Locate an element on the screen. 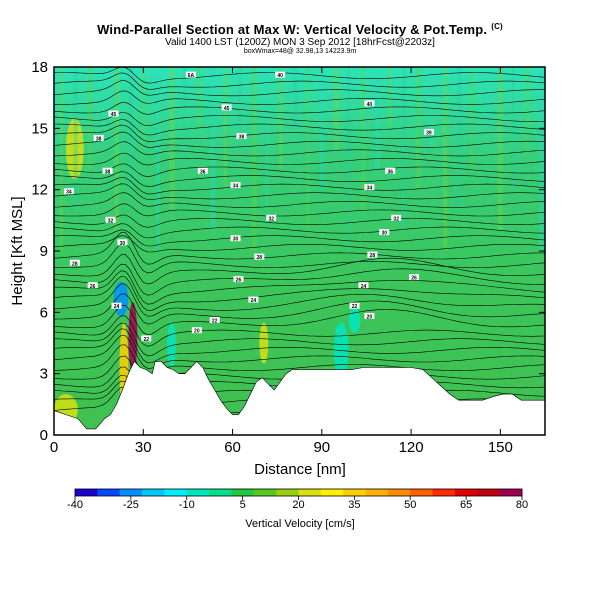 The image size is (600, 600). isentrope-label: 34 is located at coordinates (68, 192).